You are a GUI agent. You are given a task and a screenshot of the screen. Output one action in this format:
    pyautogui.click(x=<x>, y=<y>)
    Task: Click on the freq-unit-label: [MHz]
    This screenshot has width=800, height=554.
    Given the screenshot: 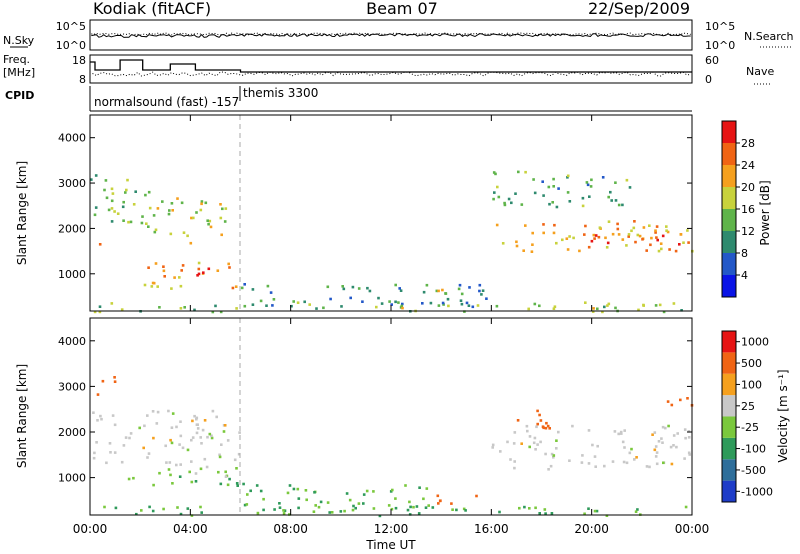 What is the action you would take?
    pyautogui.click(x=19, y=72)
    